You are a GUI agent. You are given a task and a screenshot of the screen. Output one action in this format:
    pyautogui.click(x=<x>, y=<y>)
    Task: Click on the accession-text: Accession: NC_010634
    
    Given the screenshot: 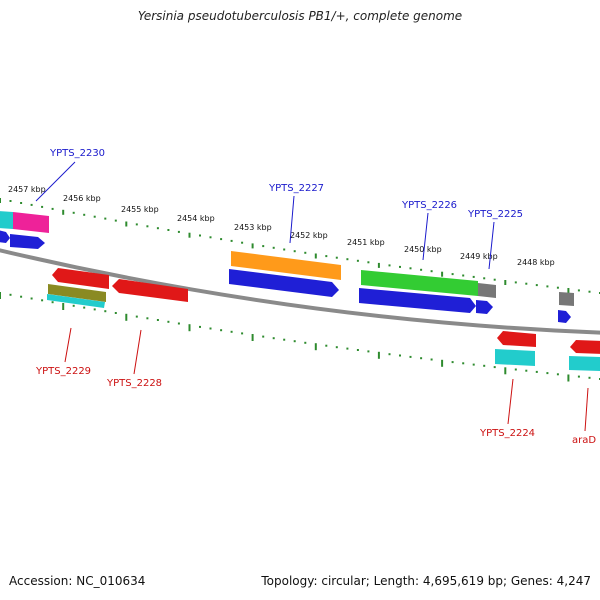 What is the action you would take?
    pyautogui.click(x=77, y=581)
    